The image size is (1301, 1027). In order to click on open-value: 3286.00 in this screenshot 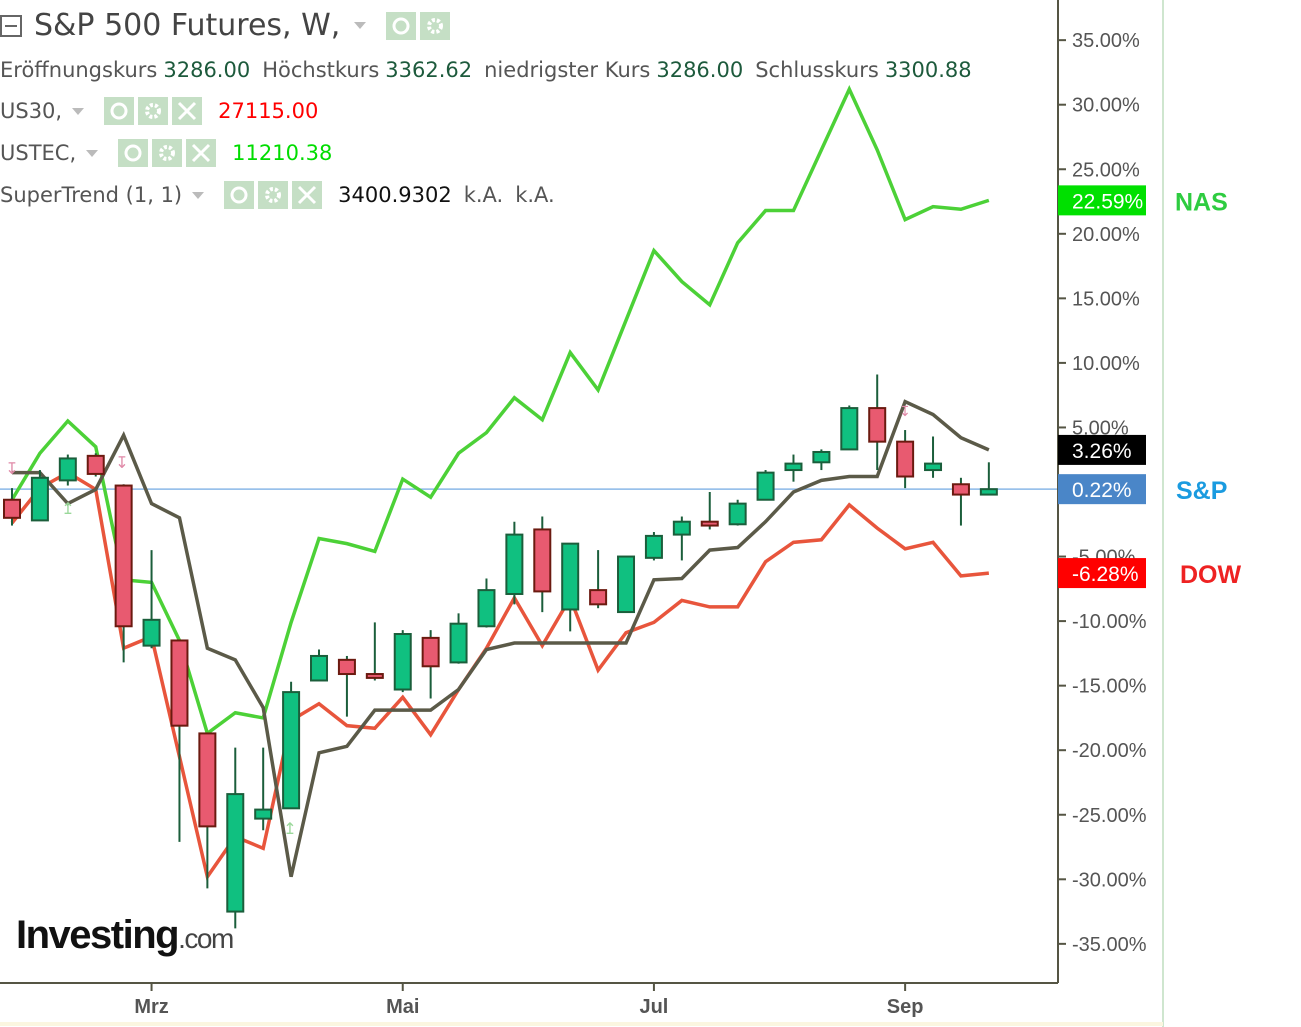, I will do `click(207, 70)`.